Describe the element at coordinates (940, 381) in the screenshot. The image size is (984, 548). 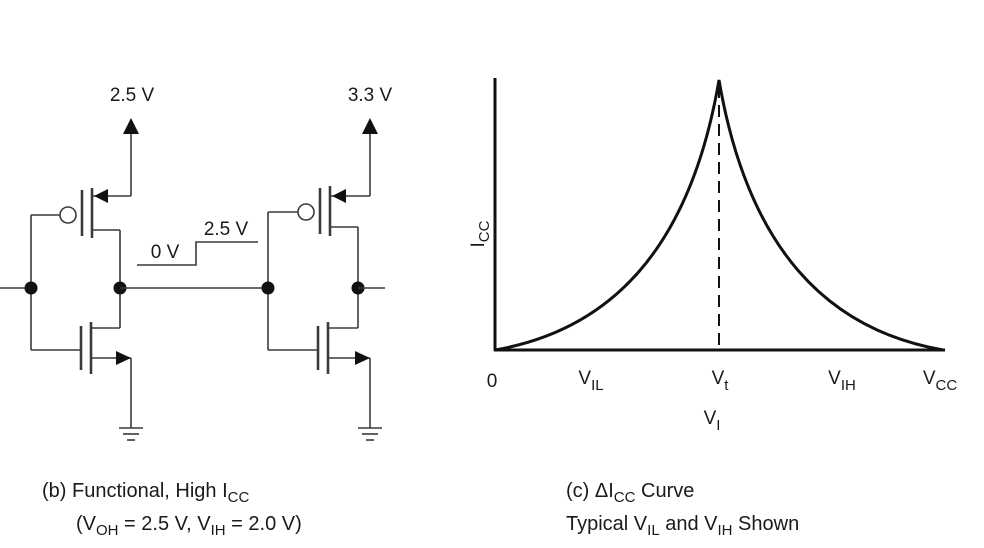
I see `tick-label-vcc: VCC` at that location.